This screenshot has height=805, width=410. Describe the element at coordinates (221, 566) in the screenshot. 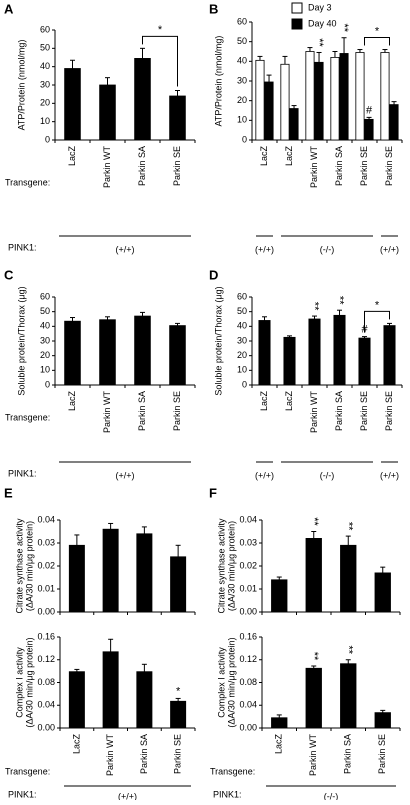

I see `y-axis-label: Citrate synthase activity` at that location.